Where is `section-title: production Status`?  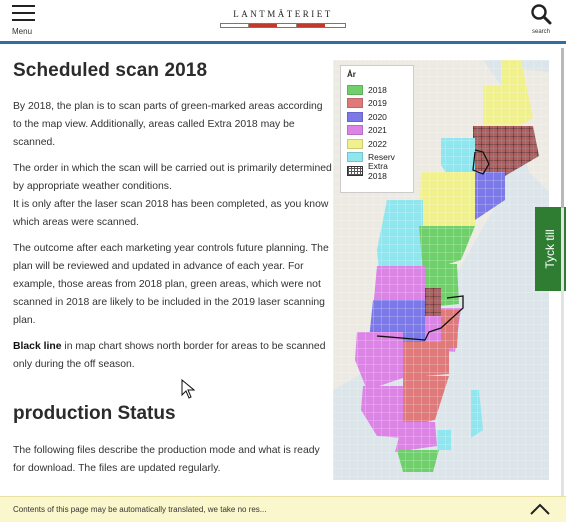 section-title: production Status is located at coordinates (94, 413).